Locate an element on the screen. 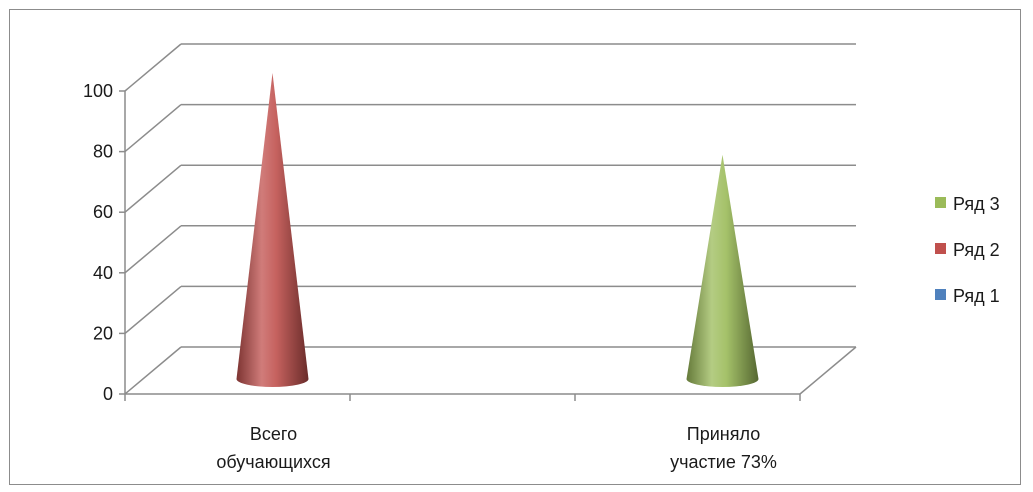 The image size is (1033, 492). legend-label: Ряд 2 is located at coordinates (976, 250).